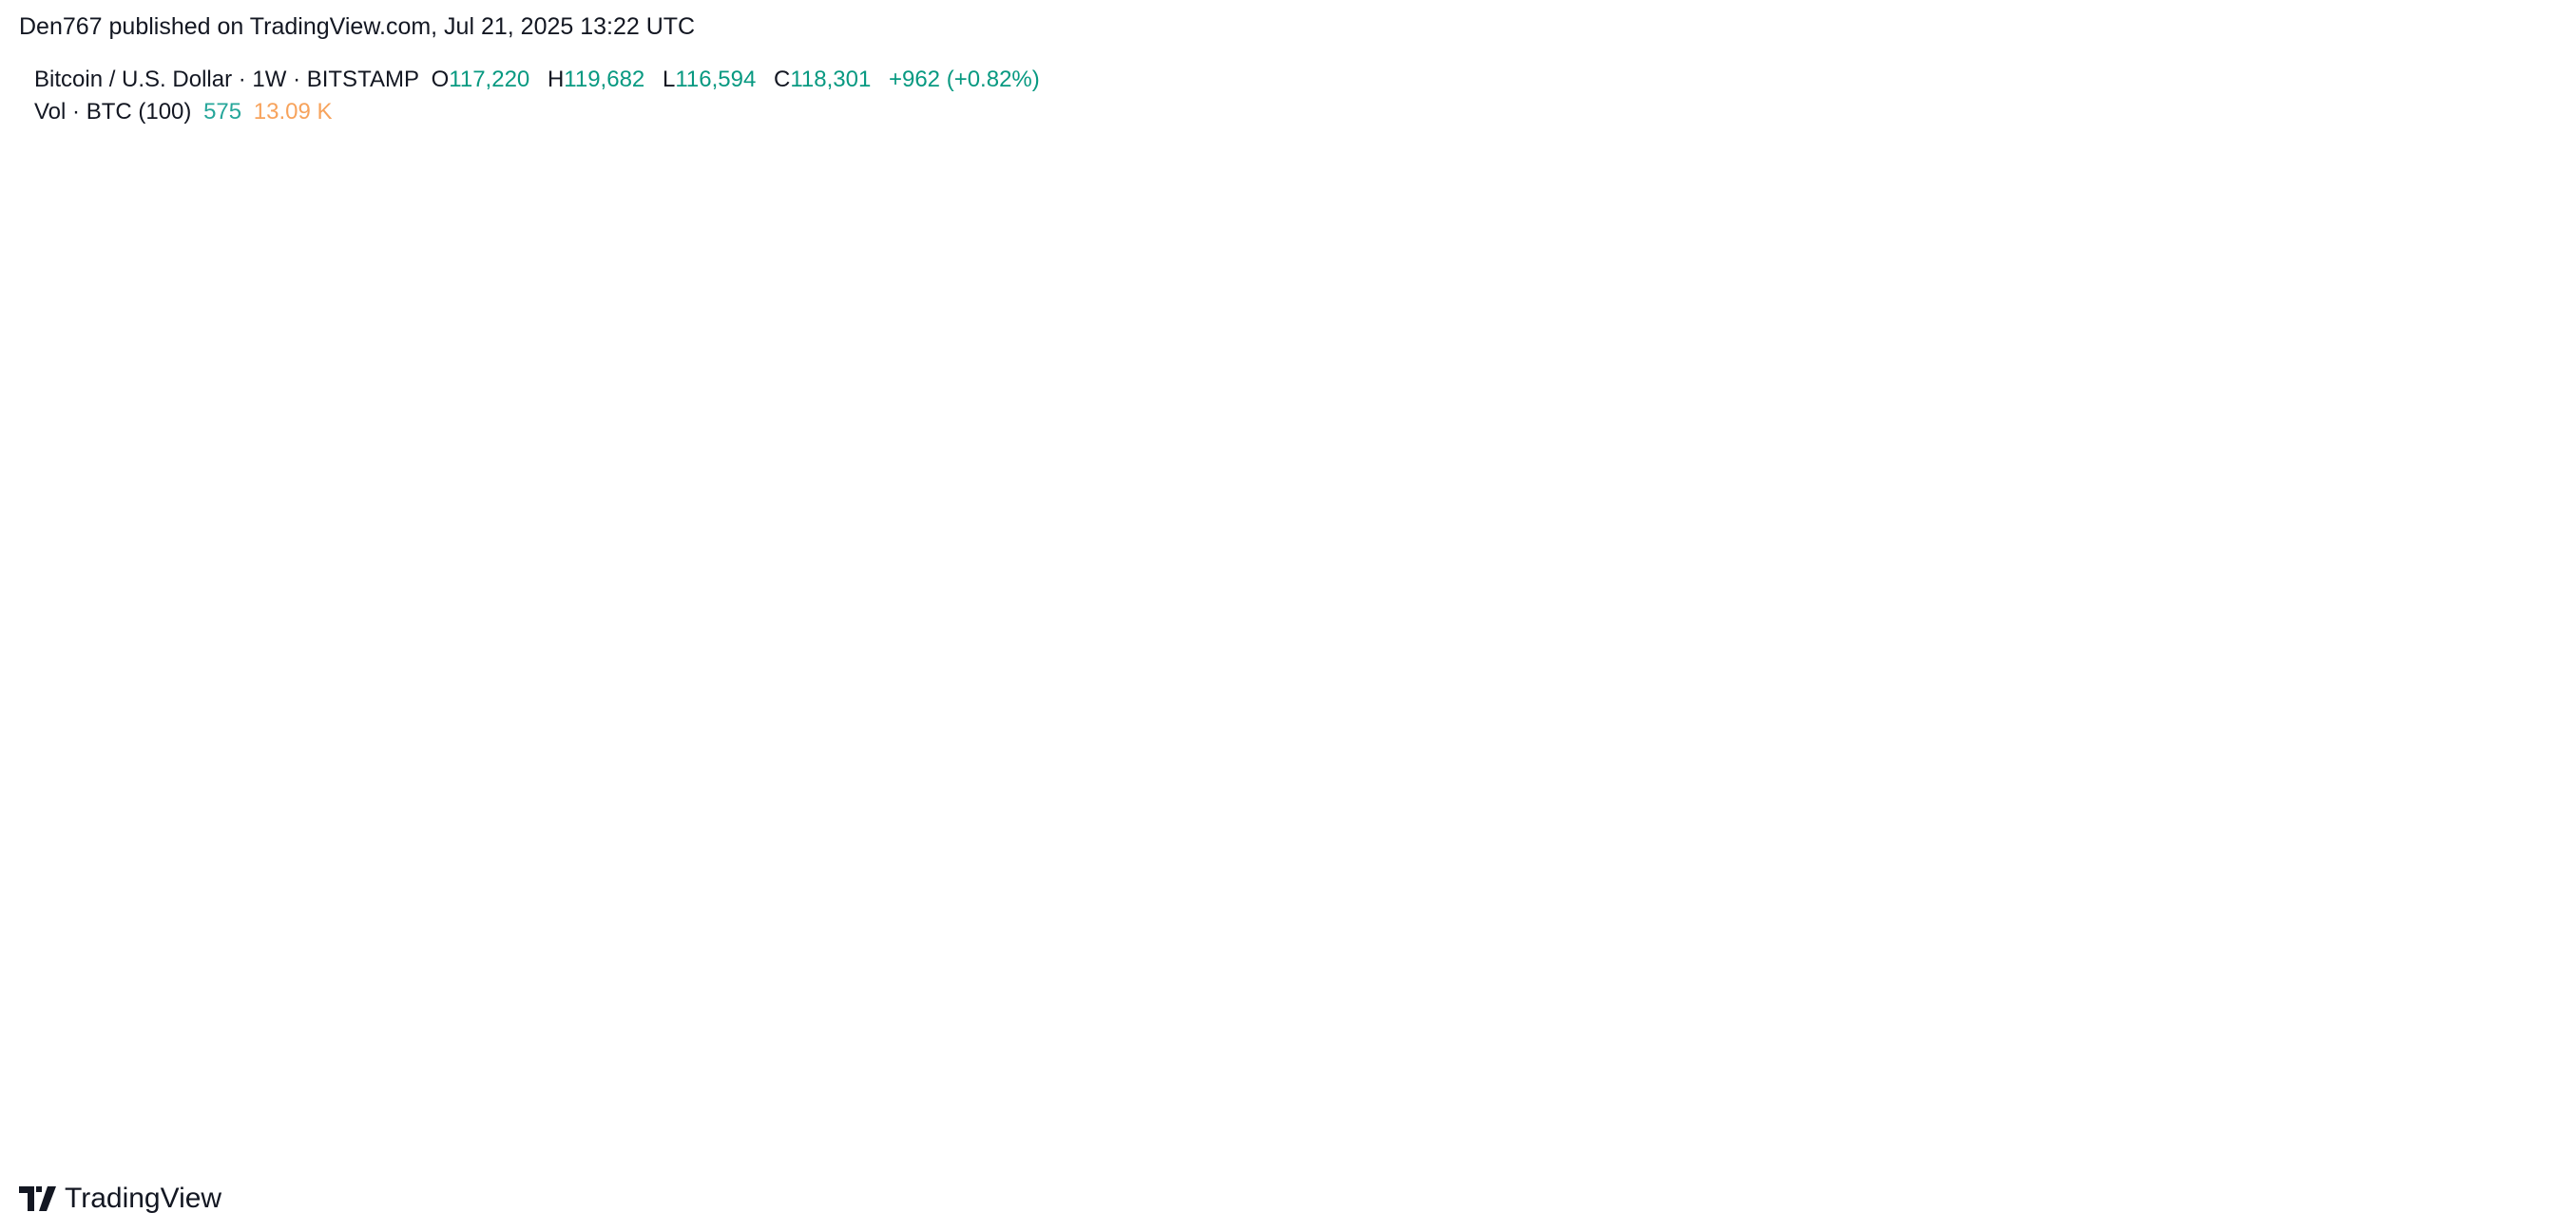 Image resolution: width=2576 pixels, height=1232 pixels. I want to click on lightning-event-icon, so click(1428, 1043).